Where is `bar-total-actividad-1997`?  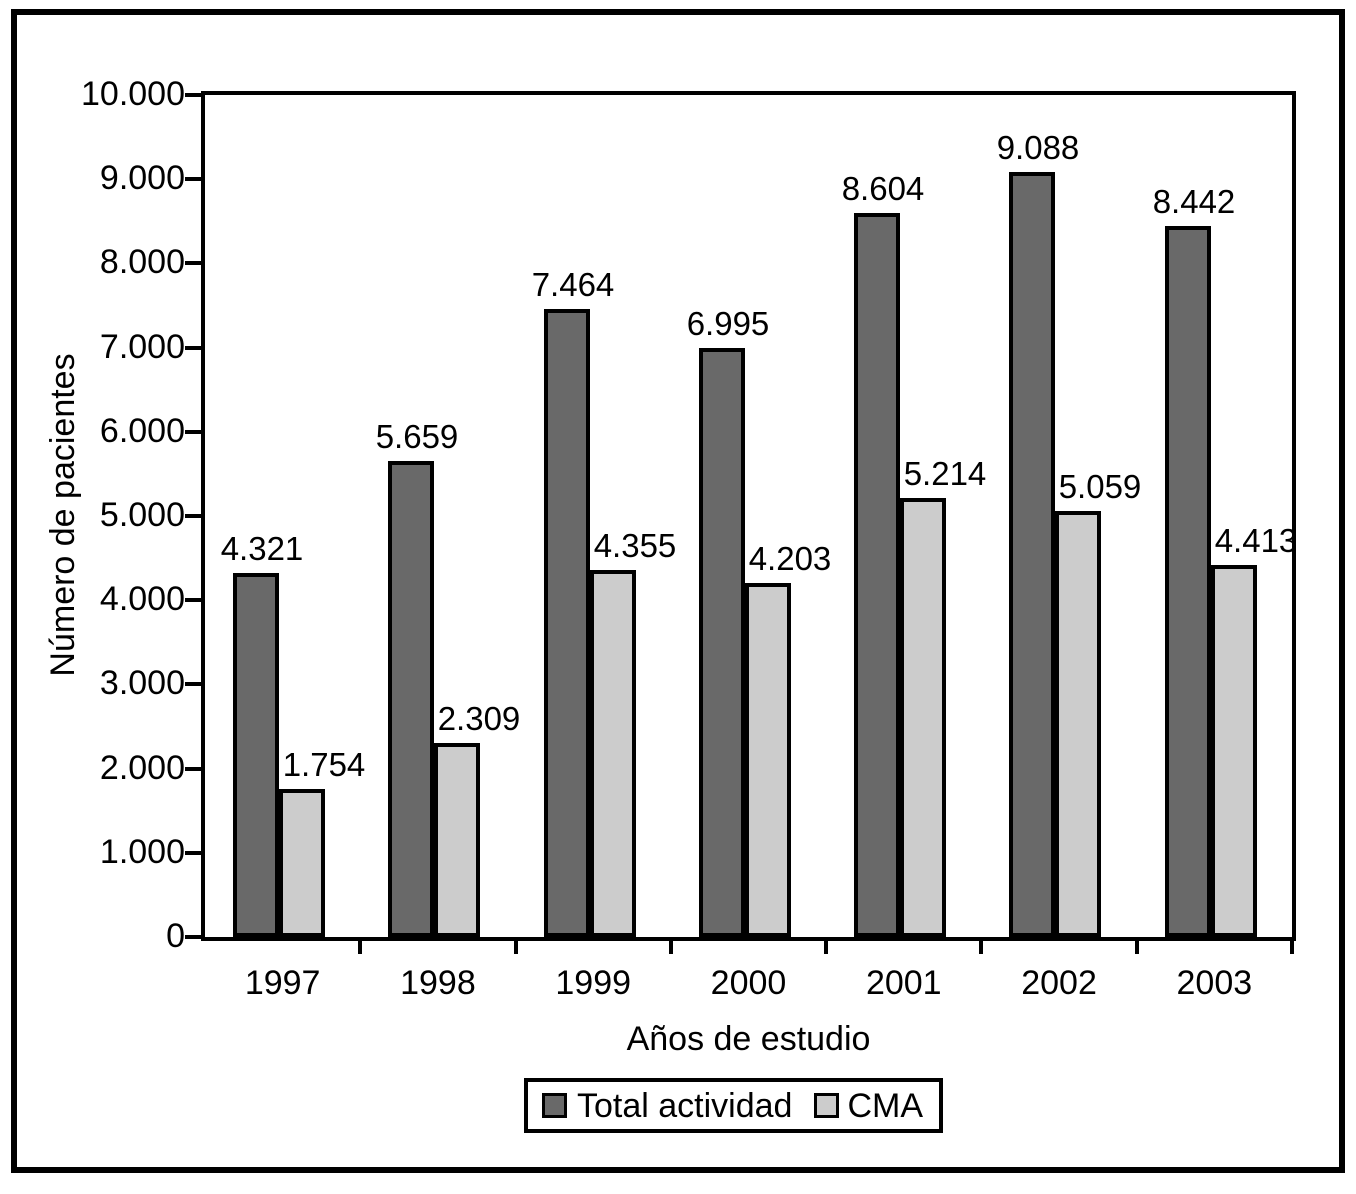 bar-total-actividad-1997 is located at coordinates (256, 755).